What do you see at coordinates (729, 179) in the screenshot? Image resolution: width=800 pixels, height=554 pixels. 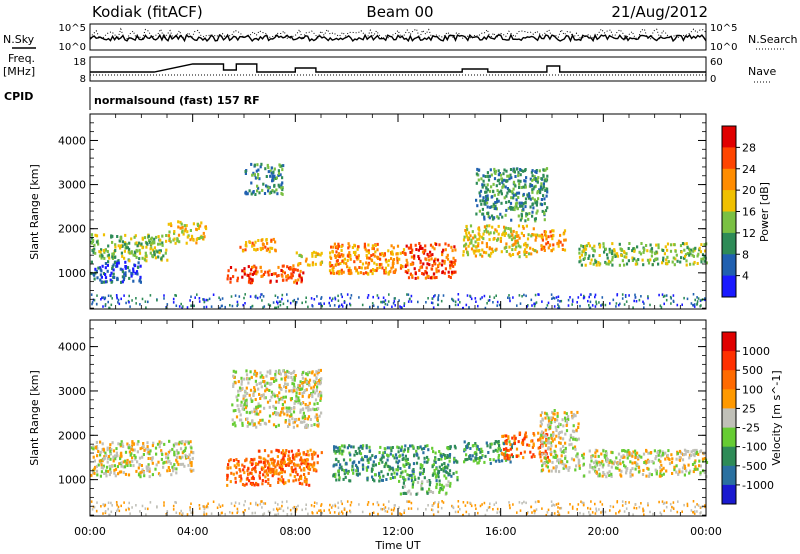 I see `colorbar-swatch` at bounding box center [729, 179].